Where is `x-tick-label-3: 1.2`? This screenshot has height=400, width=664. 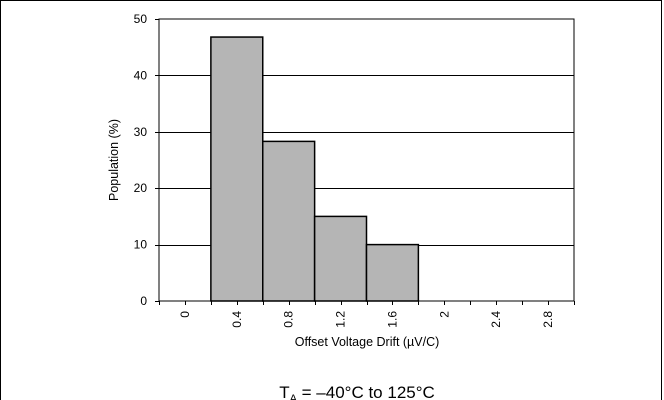 x-tick-label-3: 1.2 is located at coordinates (341, 319).